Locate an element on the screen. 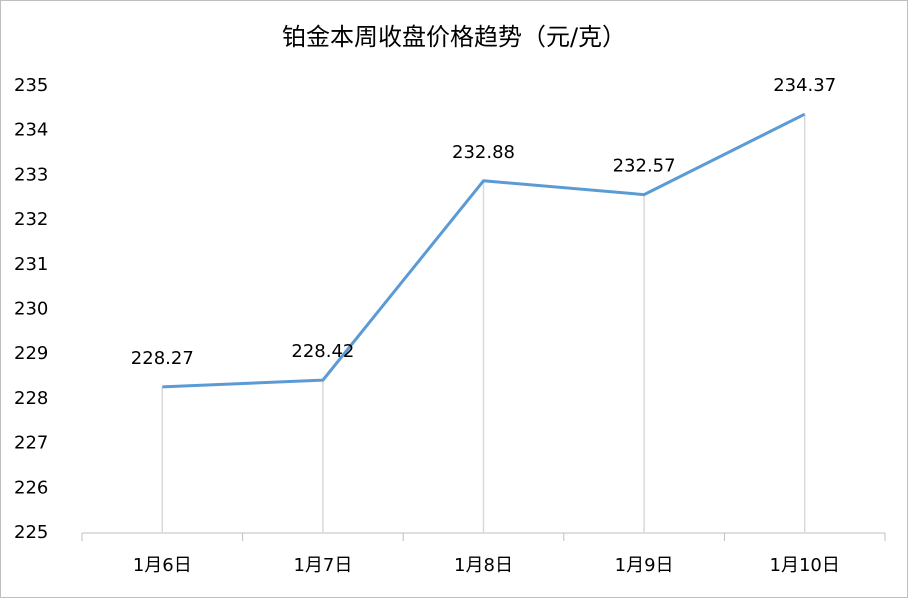  y-tick-label: 233 is located at coordinates (31, 174).